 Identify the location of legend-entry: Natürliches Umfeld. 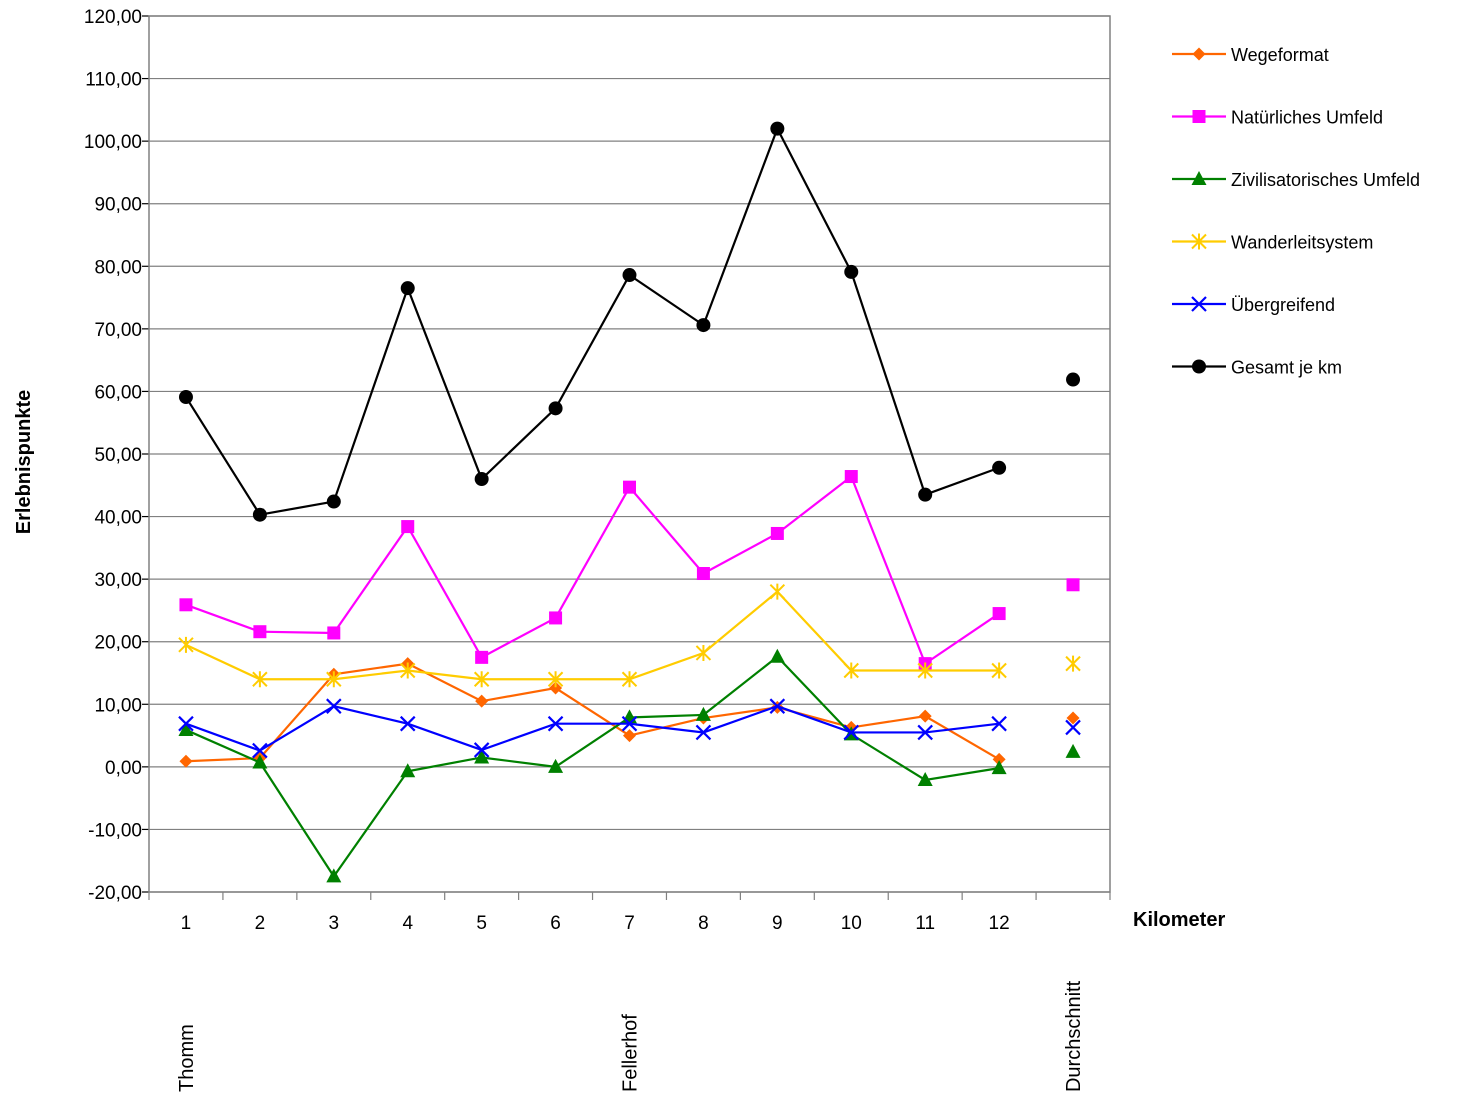
(1277, 118).